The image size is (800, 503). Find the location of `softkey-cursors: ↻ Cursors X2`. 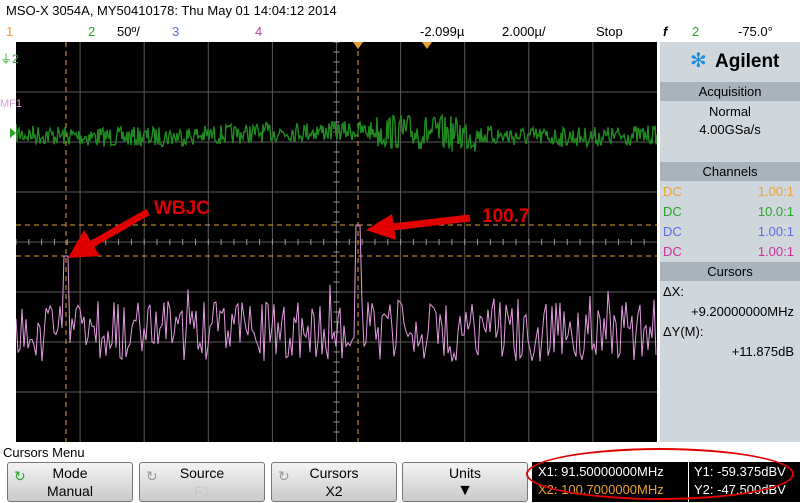

softkey-cursors: ↻ Cursors X2 is located at coordinates (334, 482).